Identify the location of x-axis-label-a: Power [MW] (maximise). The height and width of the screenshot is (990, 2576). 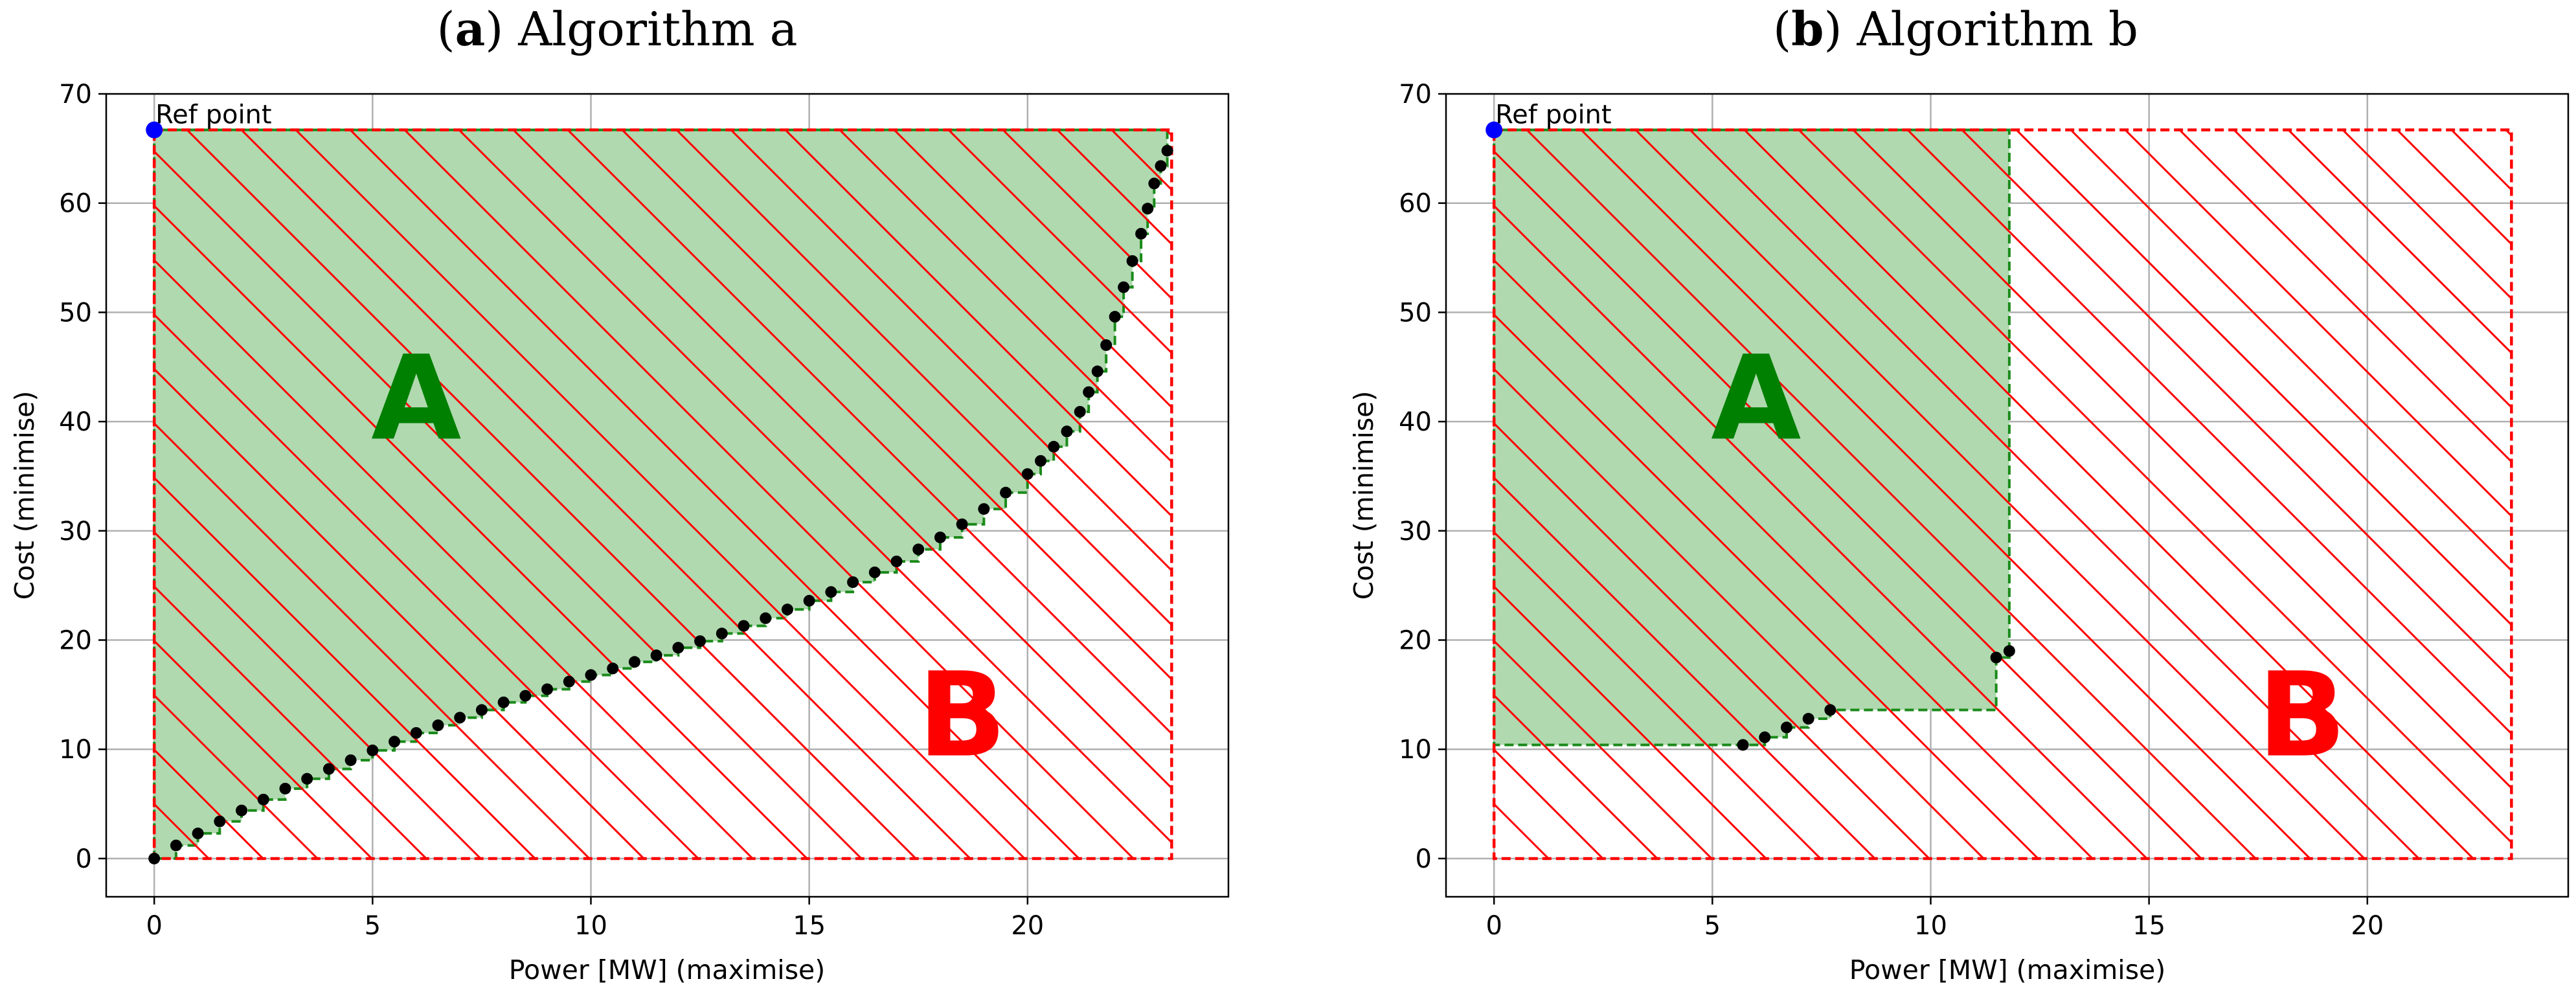
(667, 969).